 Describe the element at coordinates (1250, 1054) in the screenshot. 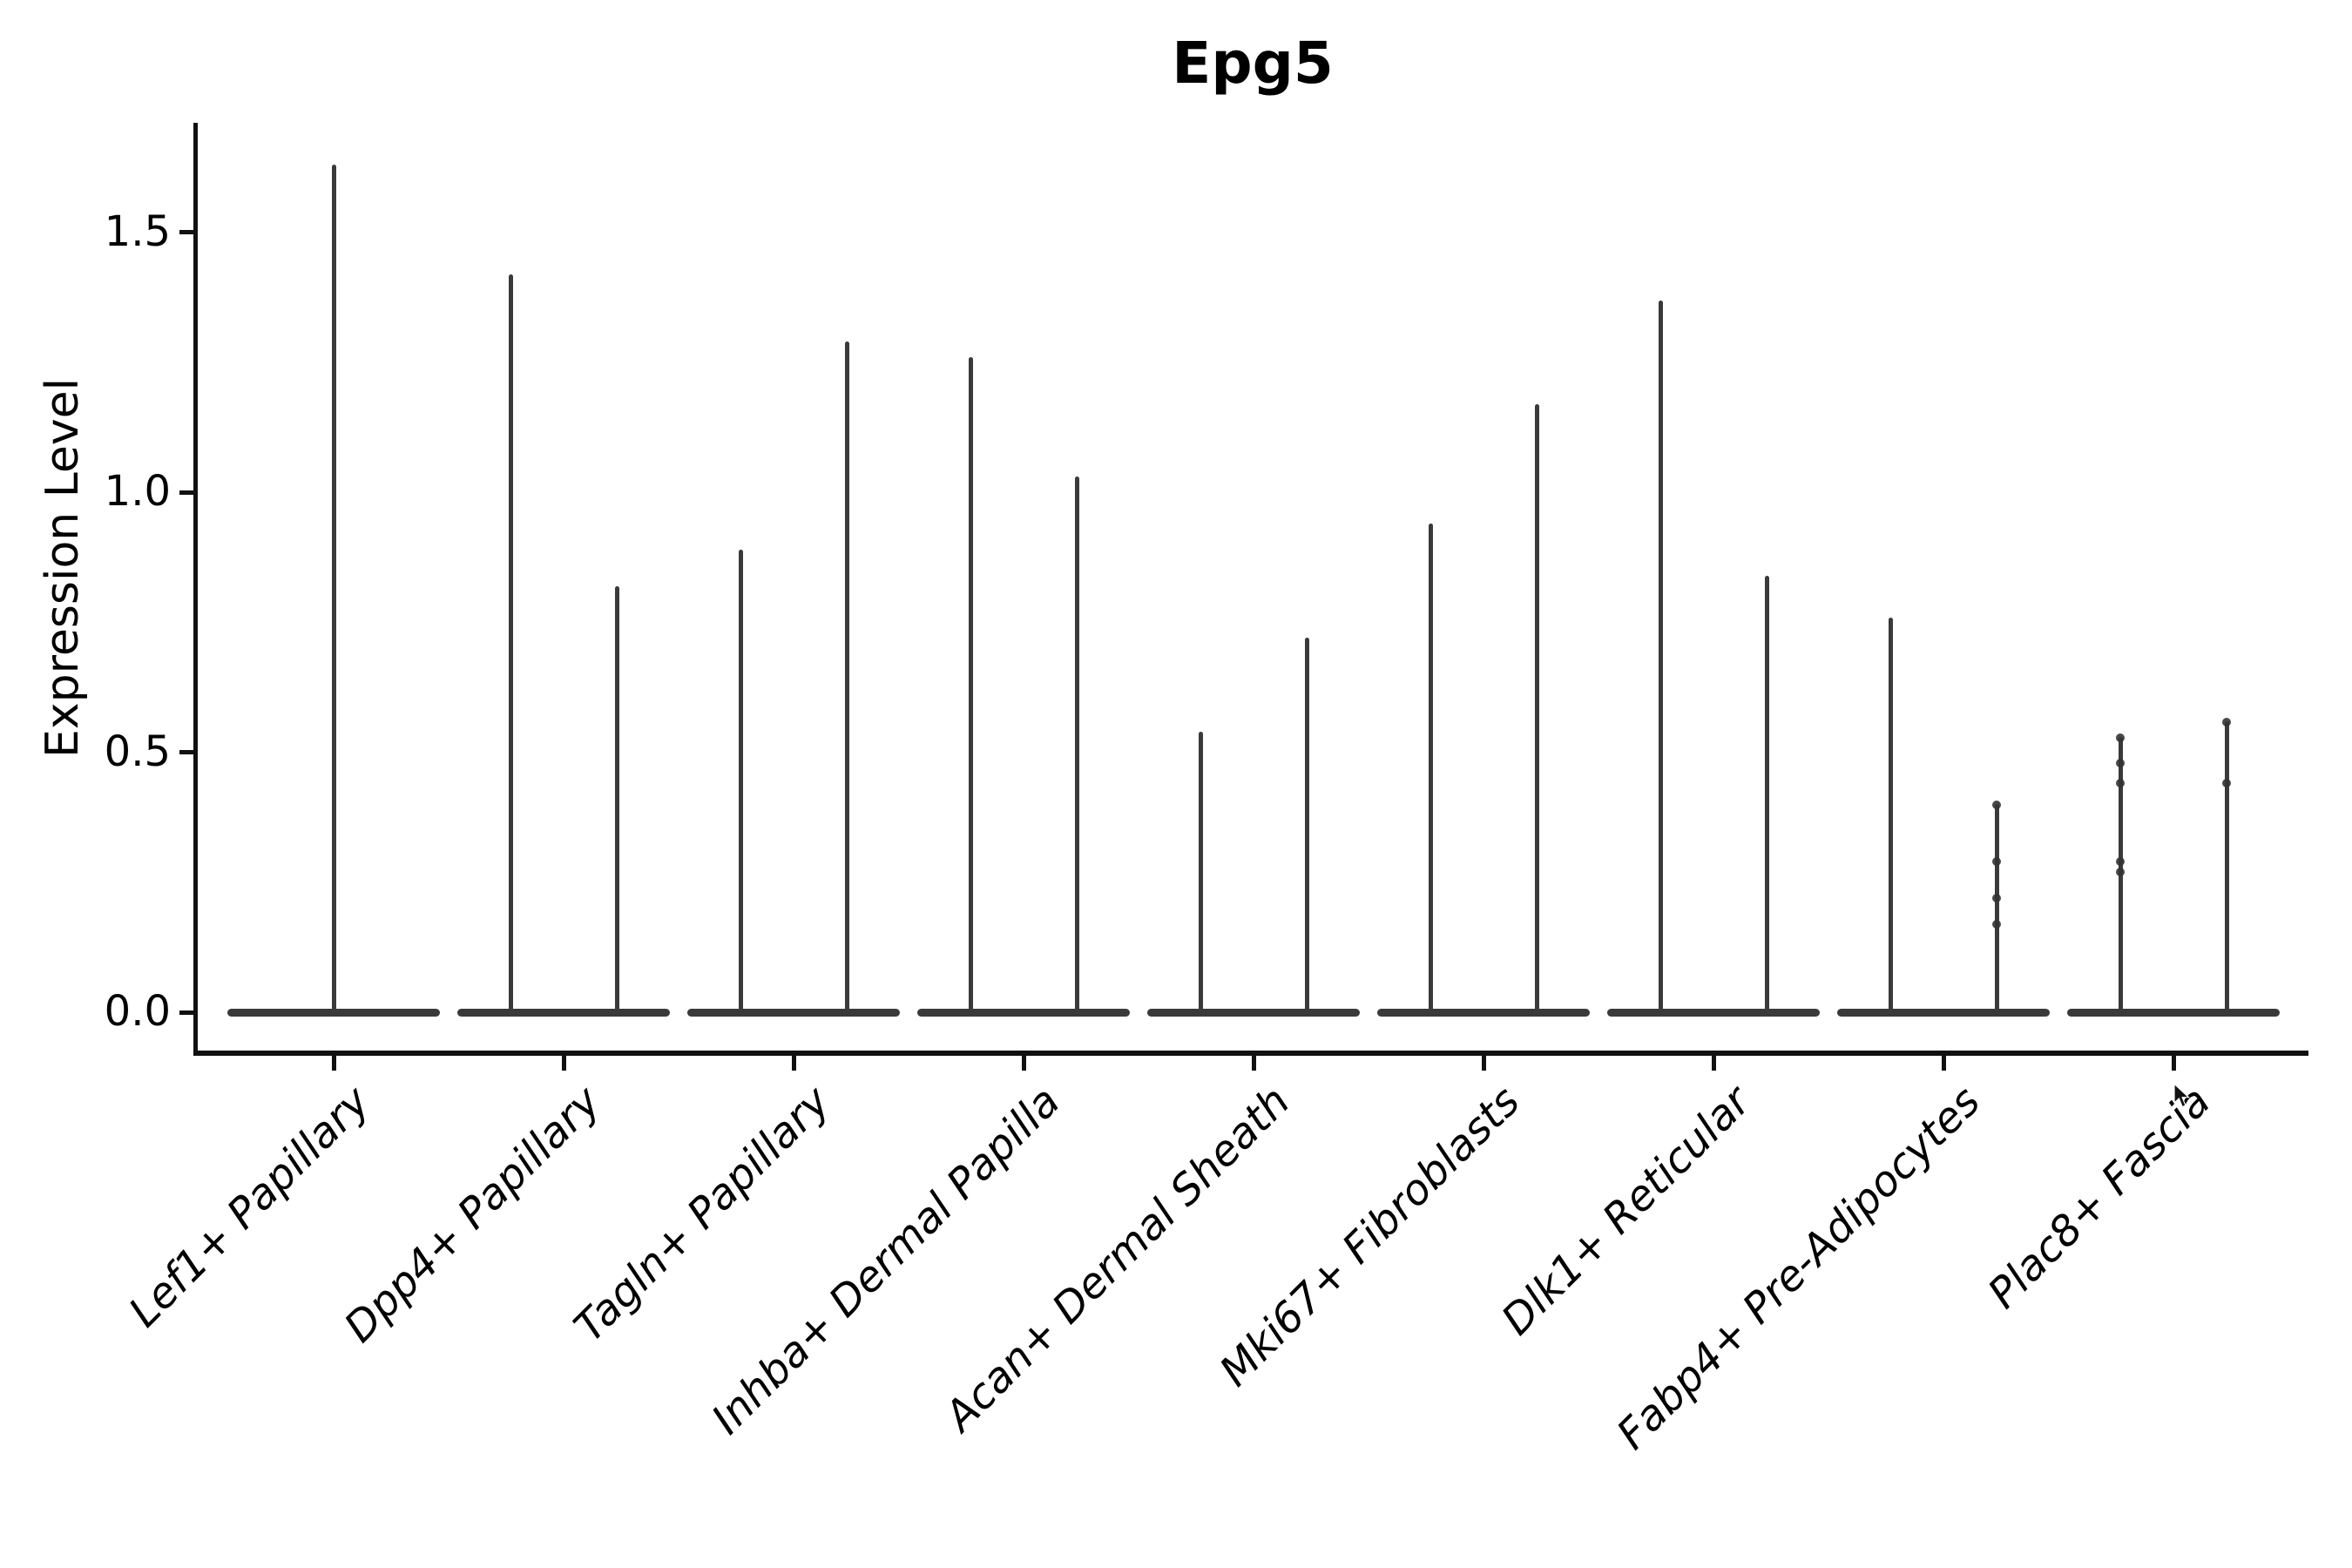

I see `x-axis-spine` at that location.